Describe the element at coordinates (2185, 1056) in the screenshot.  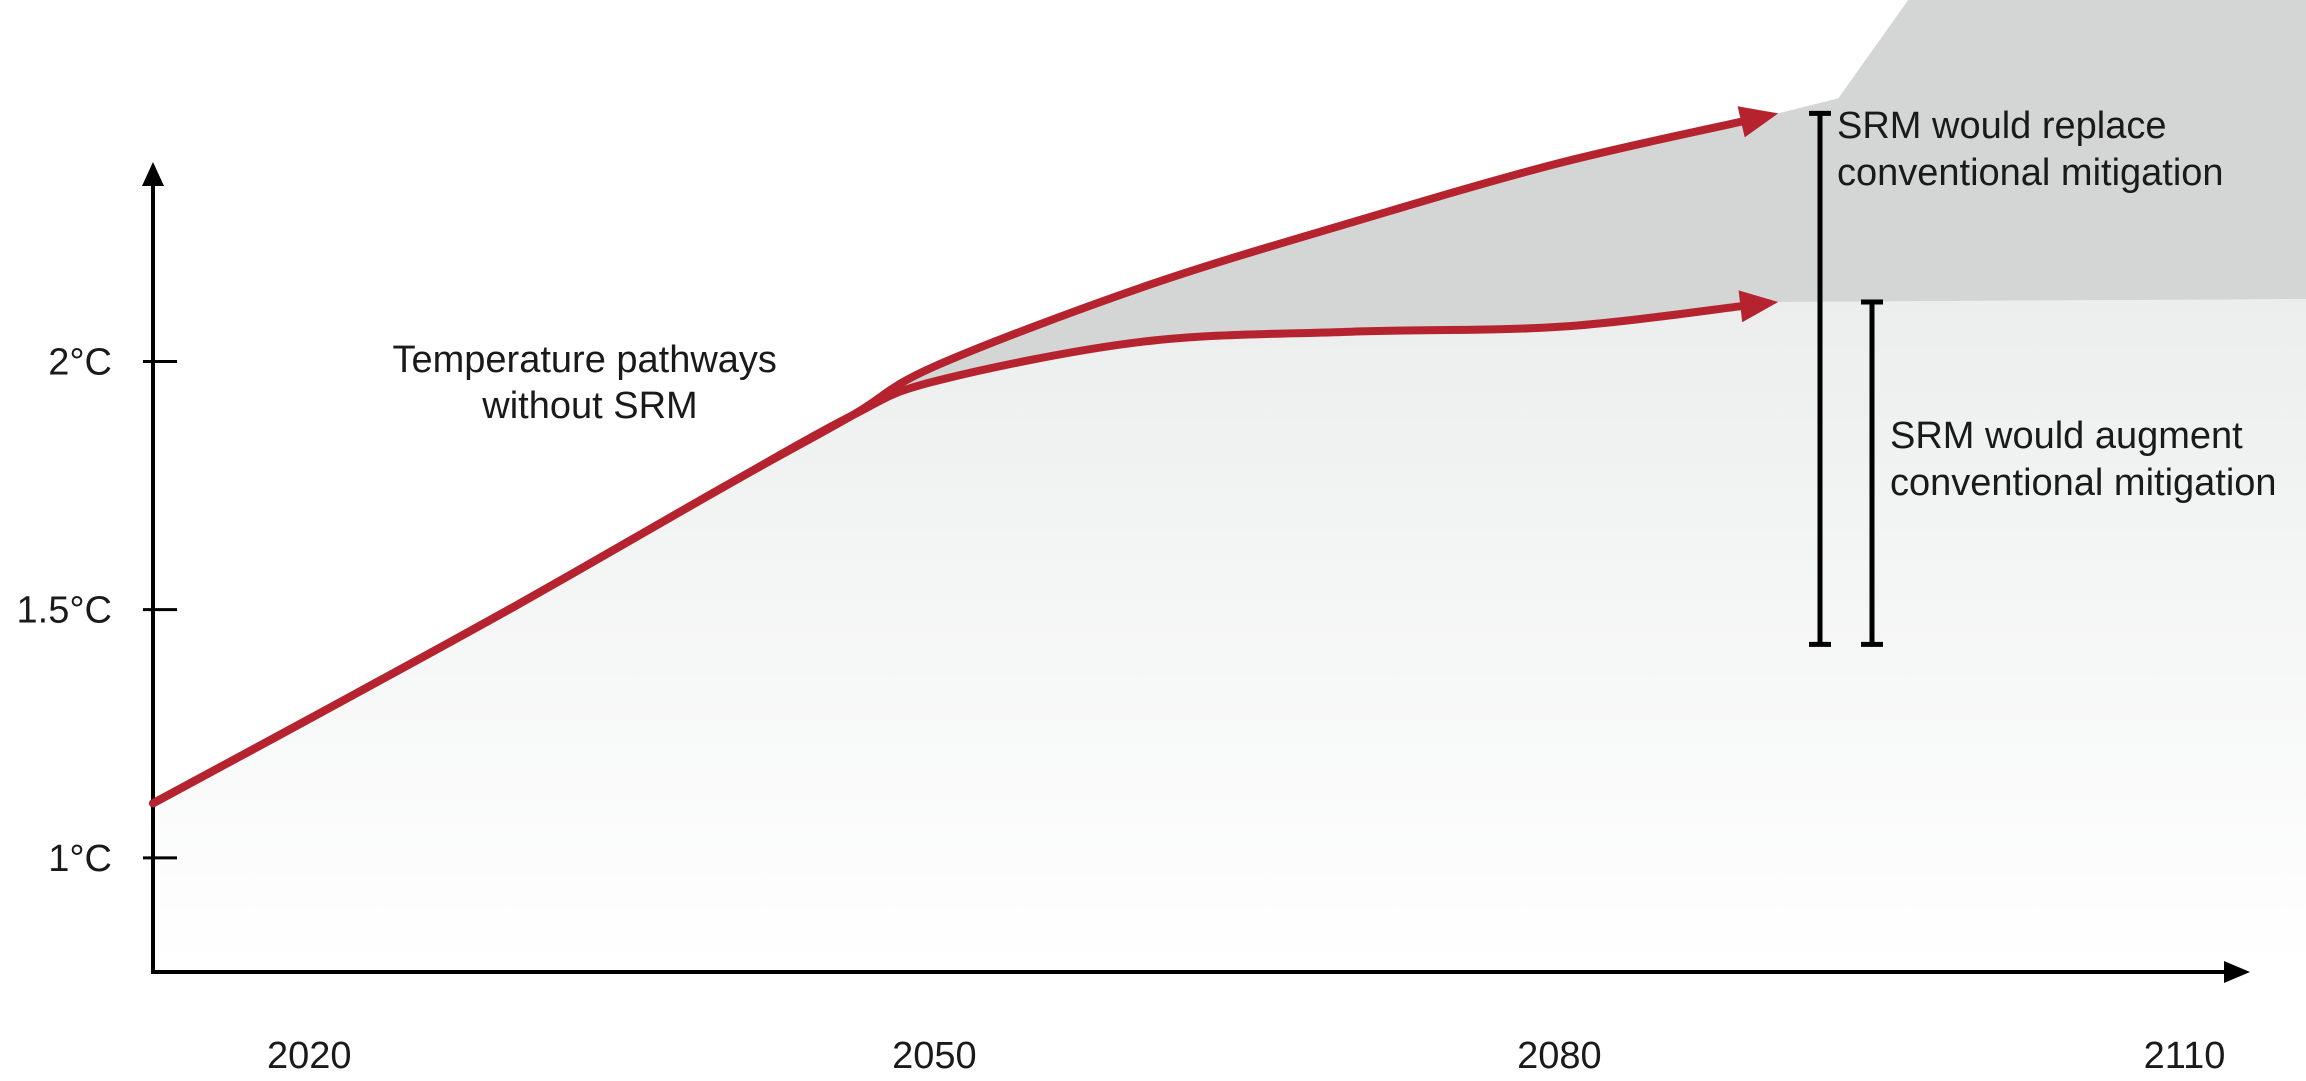
I see `x-tick-label: 2110` at that location.